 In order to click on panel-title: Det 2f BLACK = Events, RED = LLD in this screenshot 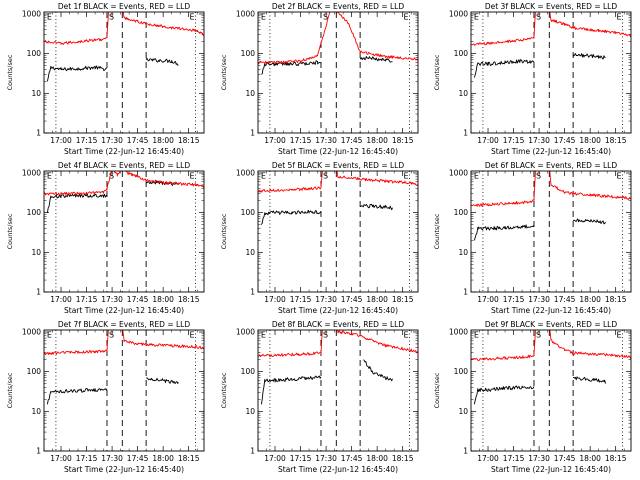, I will do `click(338, 6)`.